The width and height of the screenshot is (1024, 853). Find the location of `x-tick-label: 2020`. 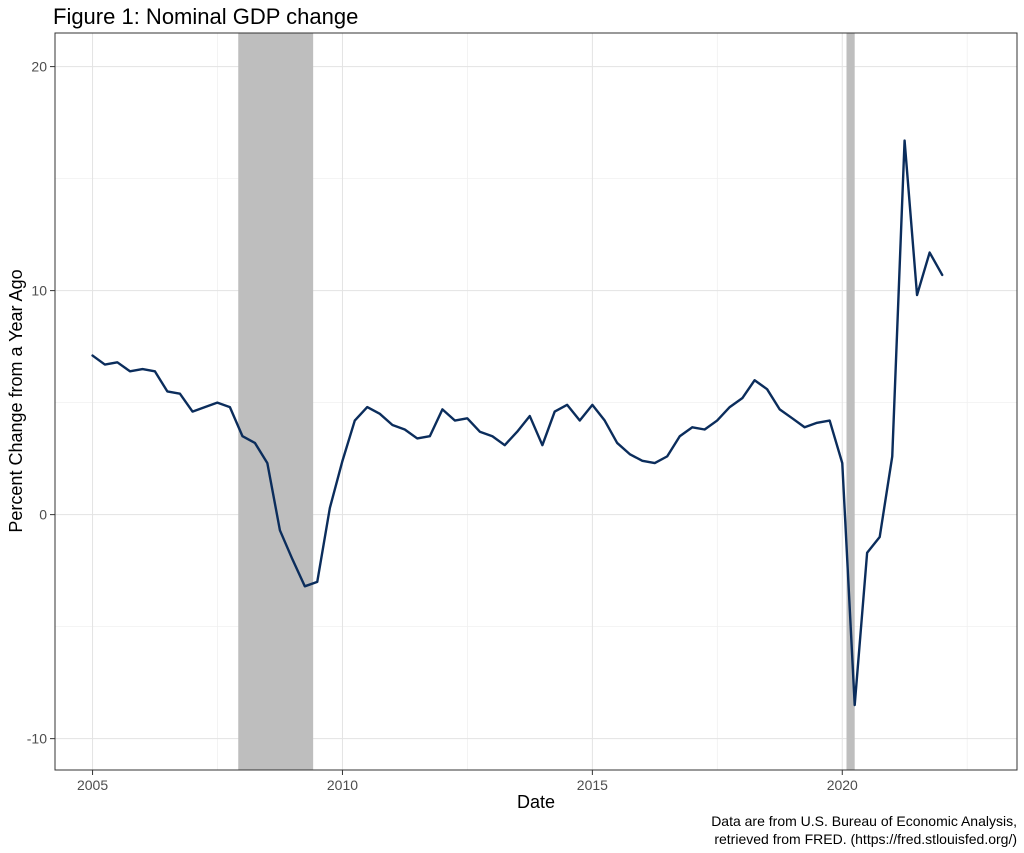

x-tick-label: 2020 is located at coordinates (842, 785).